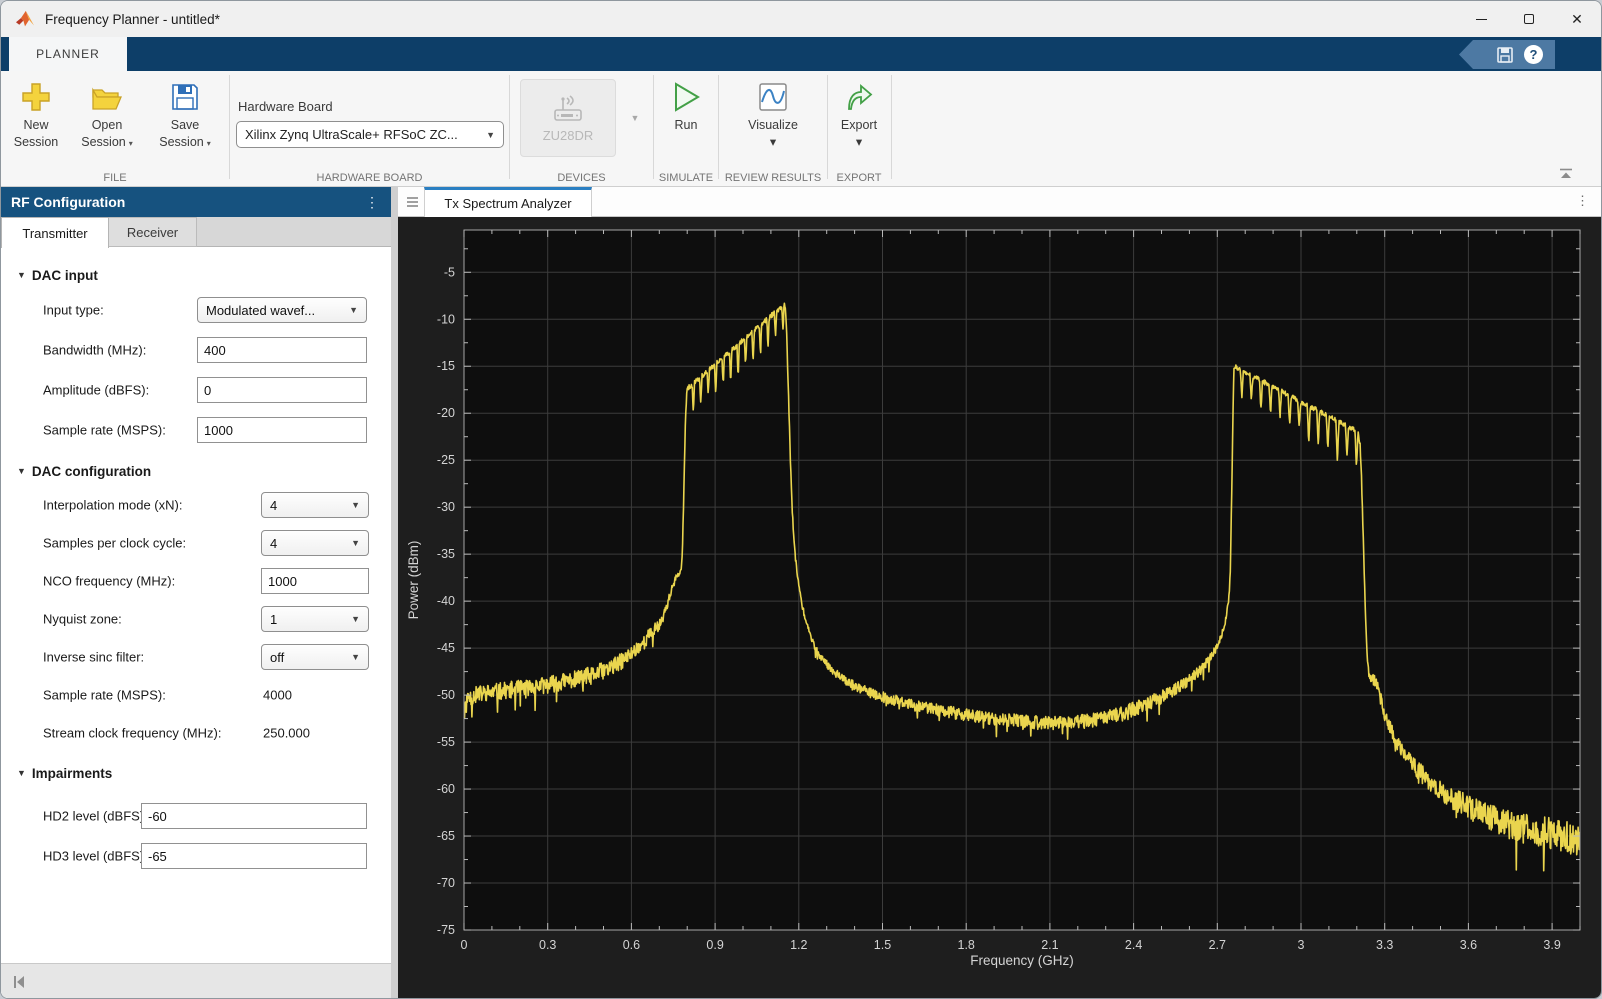  I want to click on y-tick-label: -10, so click(446, 319).